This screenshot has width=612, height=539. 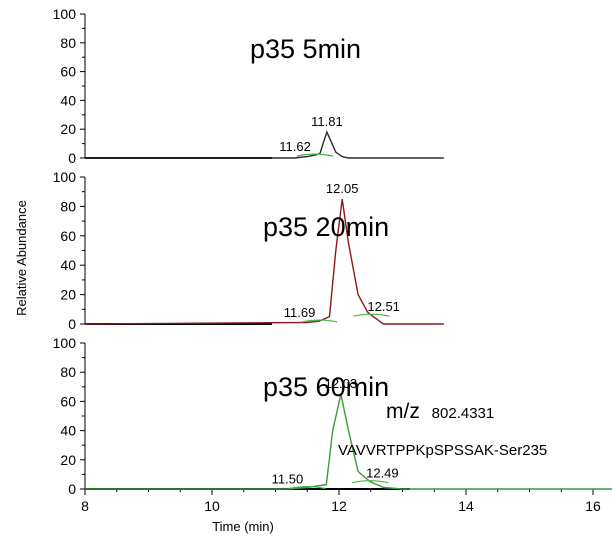 I want to click on peak-label: 12.03, so click(x=341, y=383).